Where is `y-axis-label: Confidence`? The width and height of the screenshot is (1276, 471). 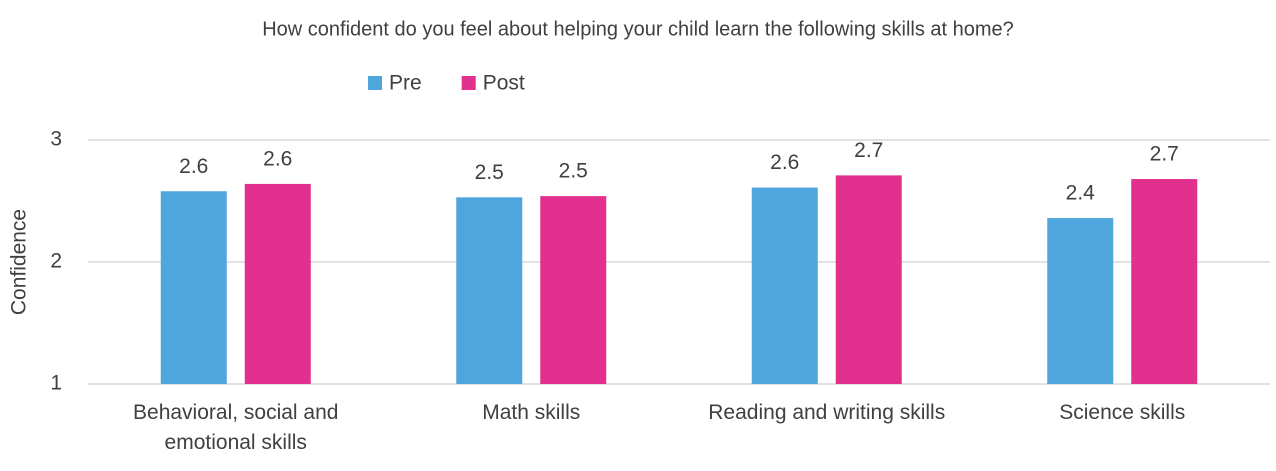
y-axis-label: Confidence is located at coordinates (19, 262).